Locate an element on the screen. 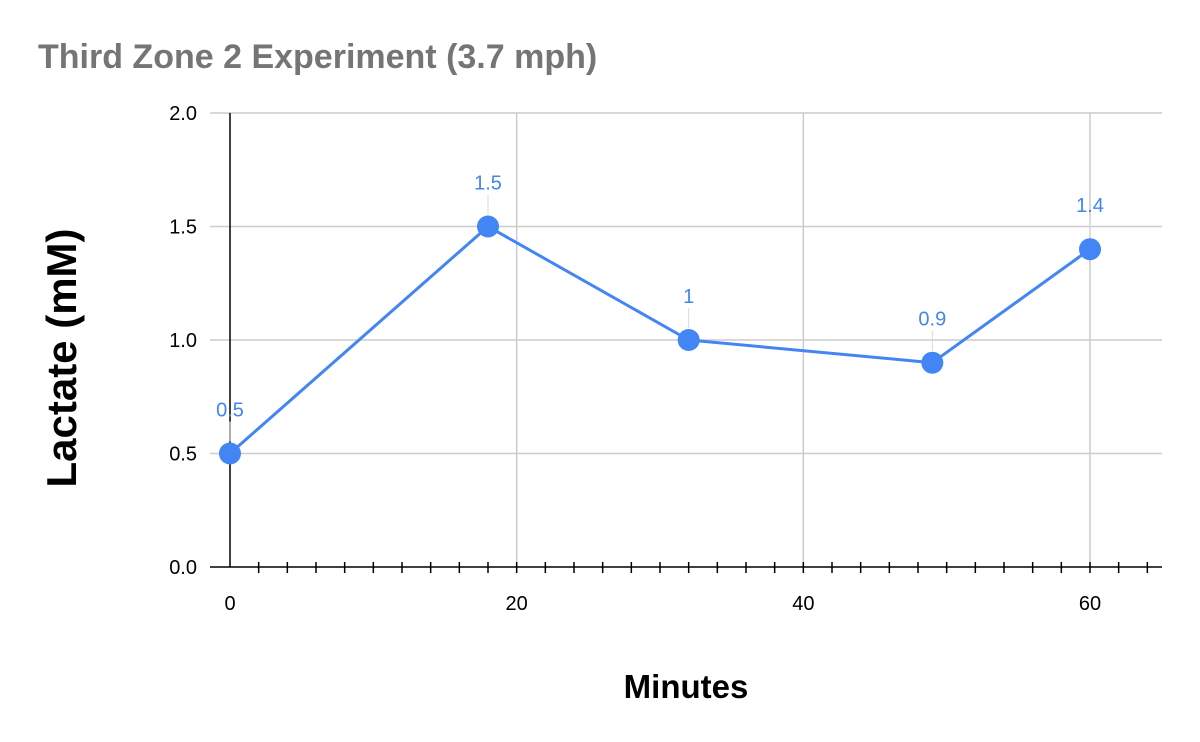 The image size is (1200, 742). y-tick-label: 0.5 is located at coordinates (183, 455).